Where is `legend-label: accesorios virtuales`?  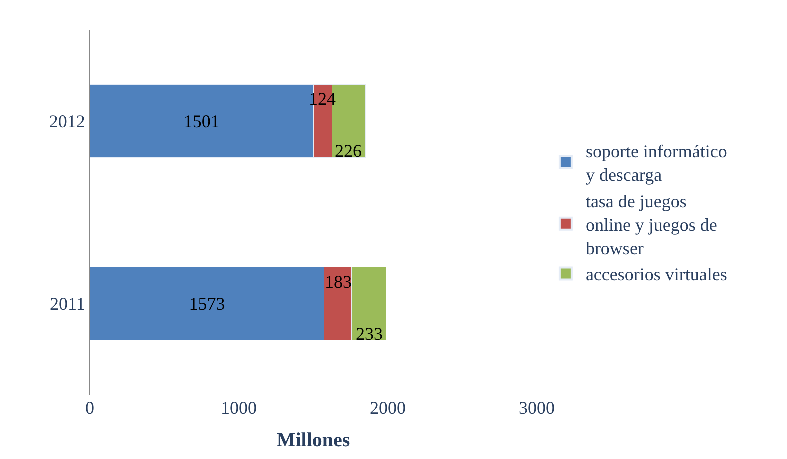 legend-label: accesorios virtuales is located at coordinates (657, 274).